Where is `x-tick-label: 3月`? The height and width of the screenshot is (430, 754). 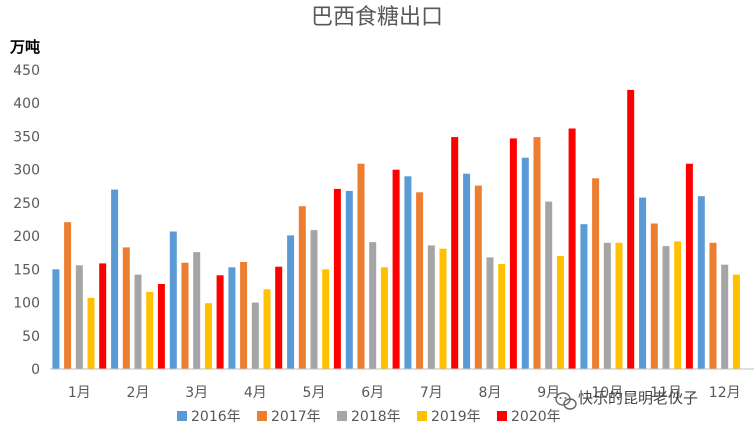
x-tick-label: 3月 is located at coordinates (196, 393).